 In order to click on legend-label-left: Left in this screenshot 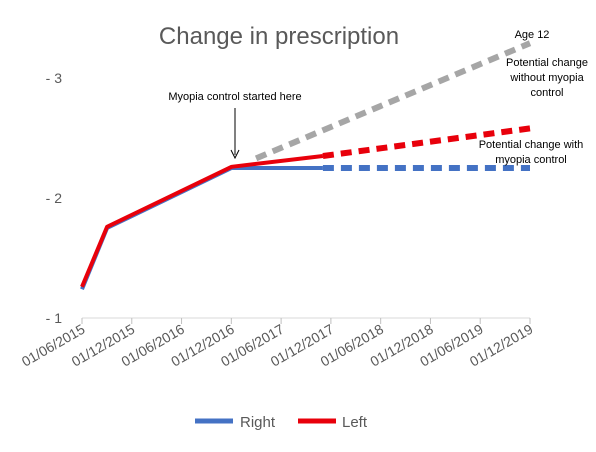, I will do `click(355, 422)`.